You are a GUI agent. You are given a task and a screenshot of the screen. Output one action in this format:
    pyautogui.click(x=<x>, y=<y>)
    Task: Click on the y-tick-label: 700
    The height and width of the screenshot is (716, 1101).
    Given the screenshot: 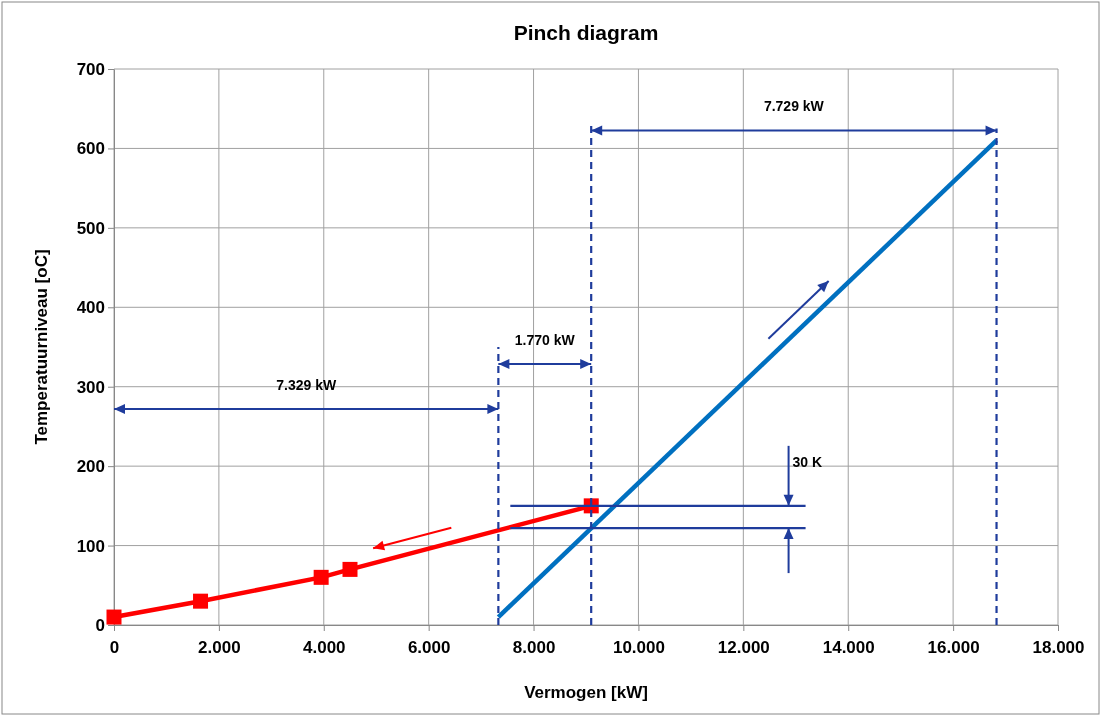 What is the action you would take?
    pyautogui.click(x=90, y=69)
    